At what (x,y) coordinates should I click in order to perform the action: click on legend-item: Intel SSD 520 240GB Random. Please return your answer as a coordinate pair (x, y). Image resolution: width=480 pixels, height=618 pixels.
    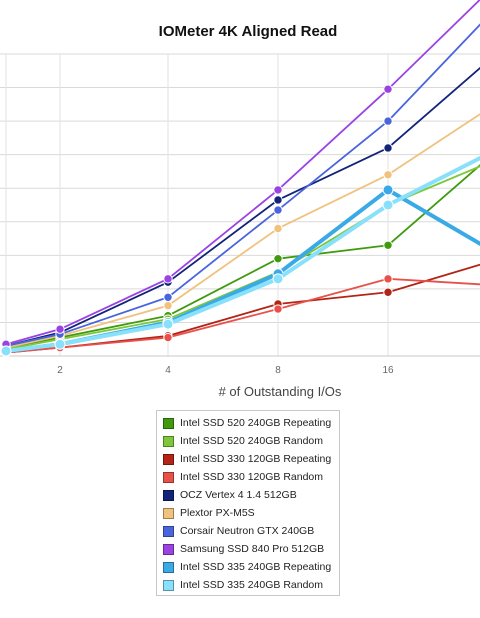
    Looking at the image, I should click on (251, 441).